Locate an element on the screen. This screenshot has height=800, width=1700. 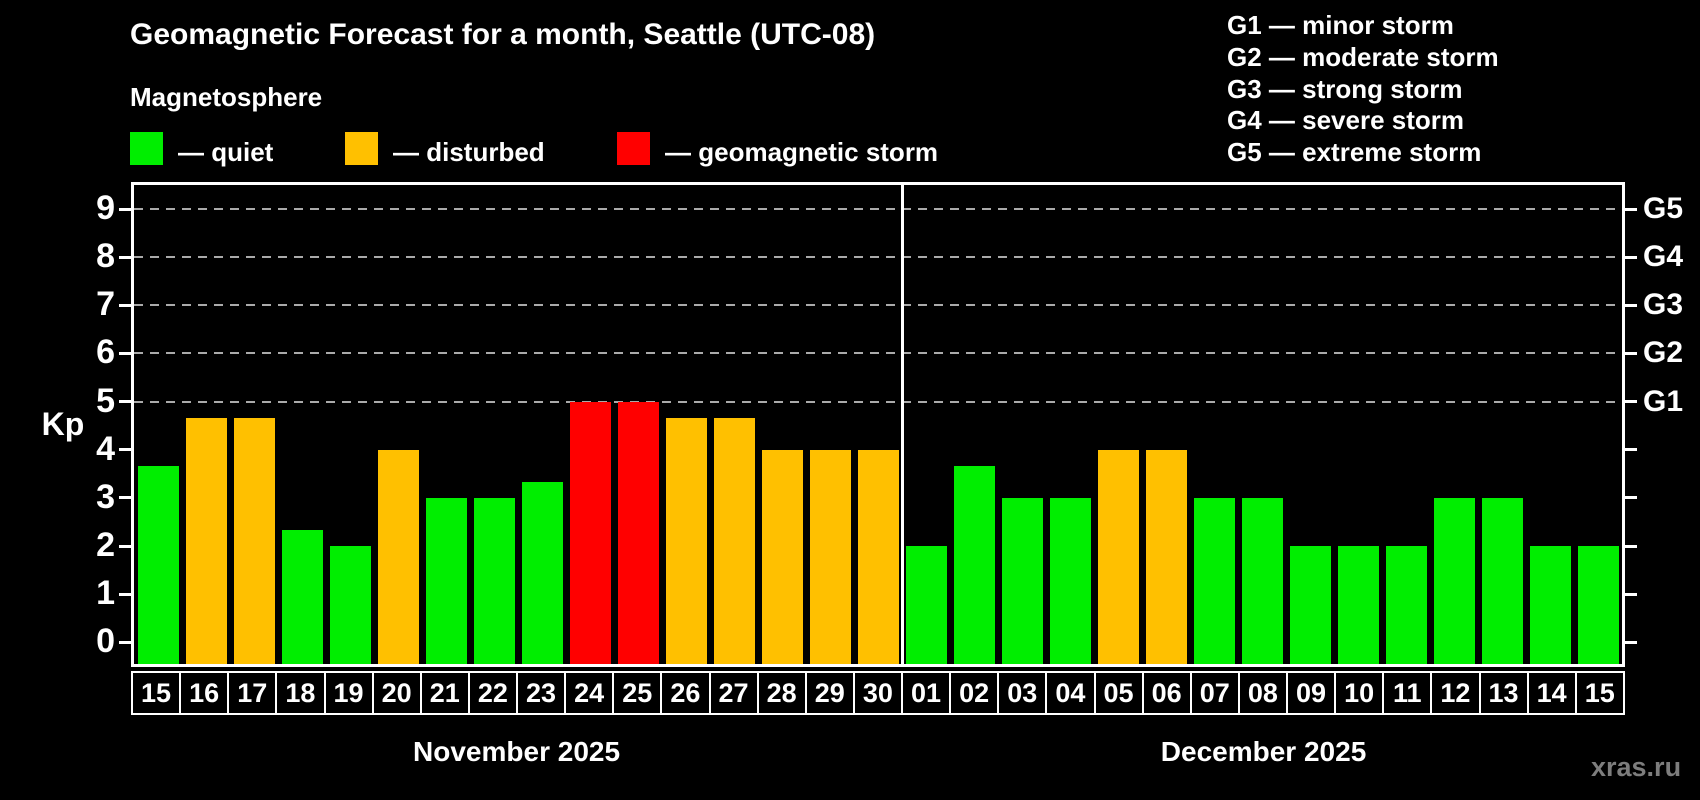
y-axis-tick-label: 3 is located at coordinates (105, 496).